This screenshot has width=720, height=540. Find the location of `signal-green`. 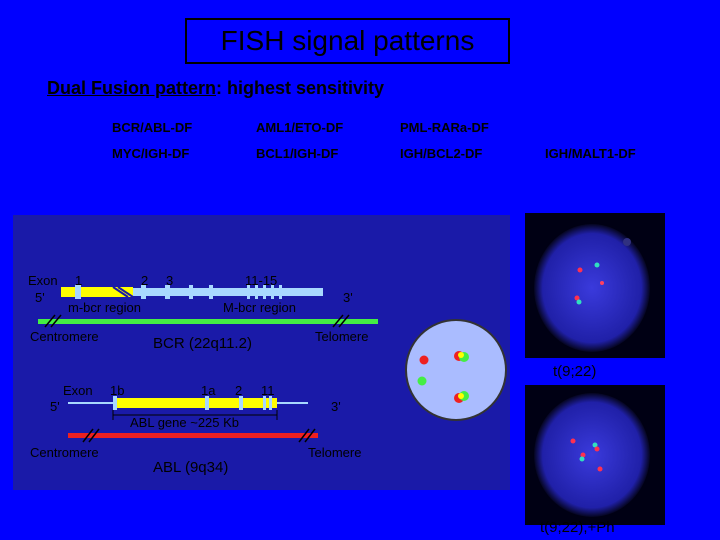

signal-green is located at coordinates (422, 381).